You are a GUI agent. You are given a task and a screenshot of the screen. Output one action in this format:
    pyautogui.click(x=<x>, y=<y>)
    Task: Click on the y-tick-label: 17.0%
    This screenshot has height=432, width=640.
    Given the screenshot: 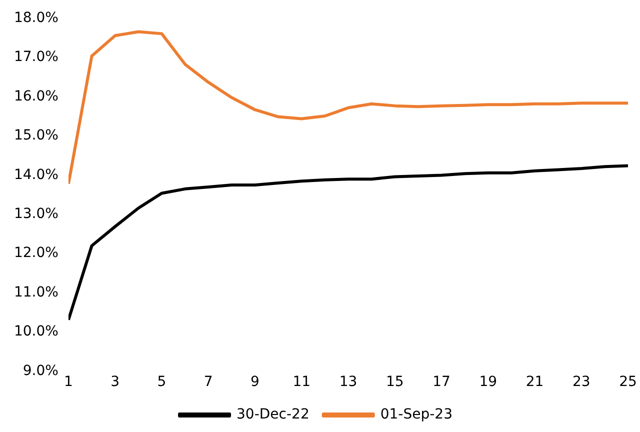 What is the action you would take?
    pyautogui.click(x=36, y=57)
    